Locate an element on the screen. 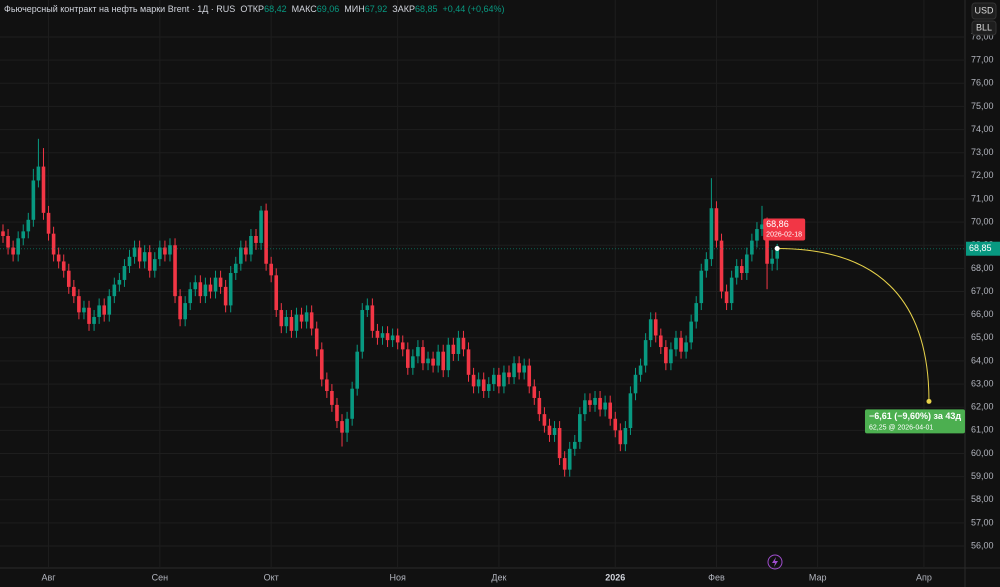 This screenshot has width=1000, height=587. x-tick-label: Окт is located at coordinates (271, 577).